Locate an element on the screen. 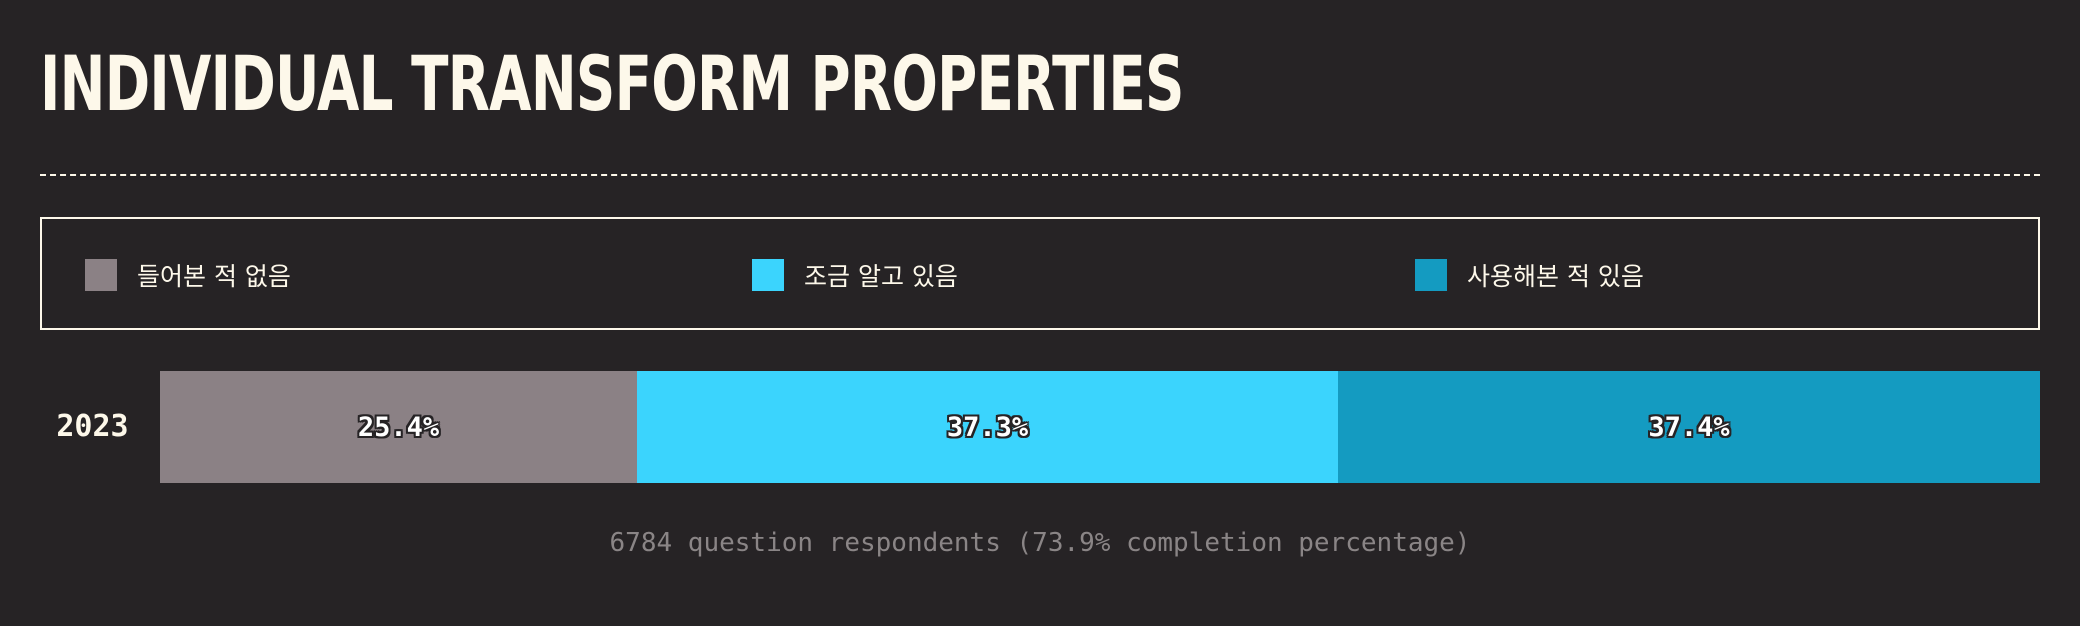 This screenshot has height=626, width=2080. bar-segment-know-a-little: 37.3% is located at coordinates (987, 427).